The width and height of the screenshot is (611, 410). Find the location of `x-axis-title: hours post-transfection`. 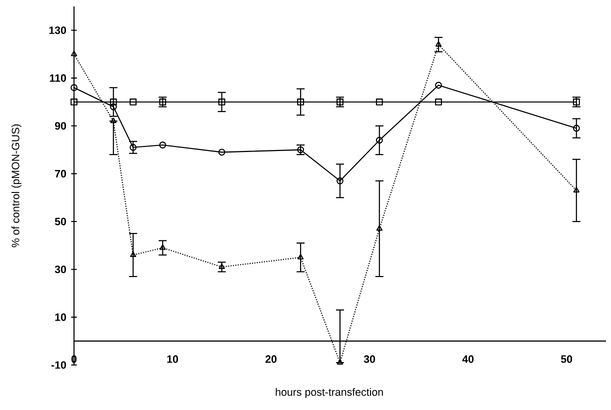

x-axis-title: hours post-transfection is located at coordinates (329, 393).